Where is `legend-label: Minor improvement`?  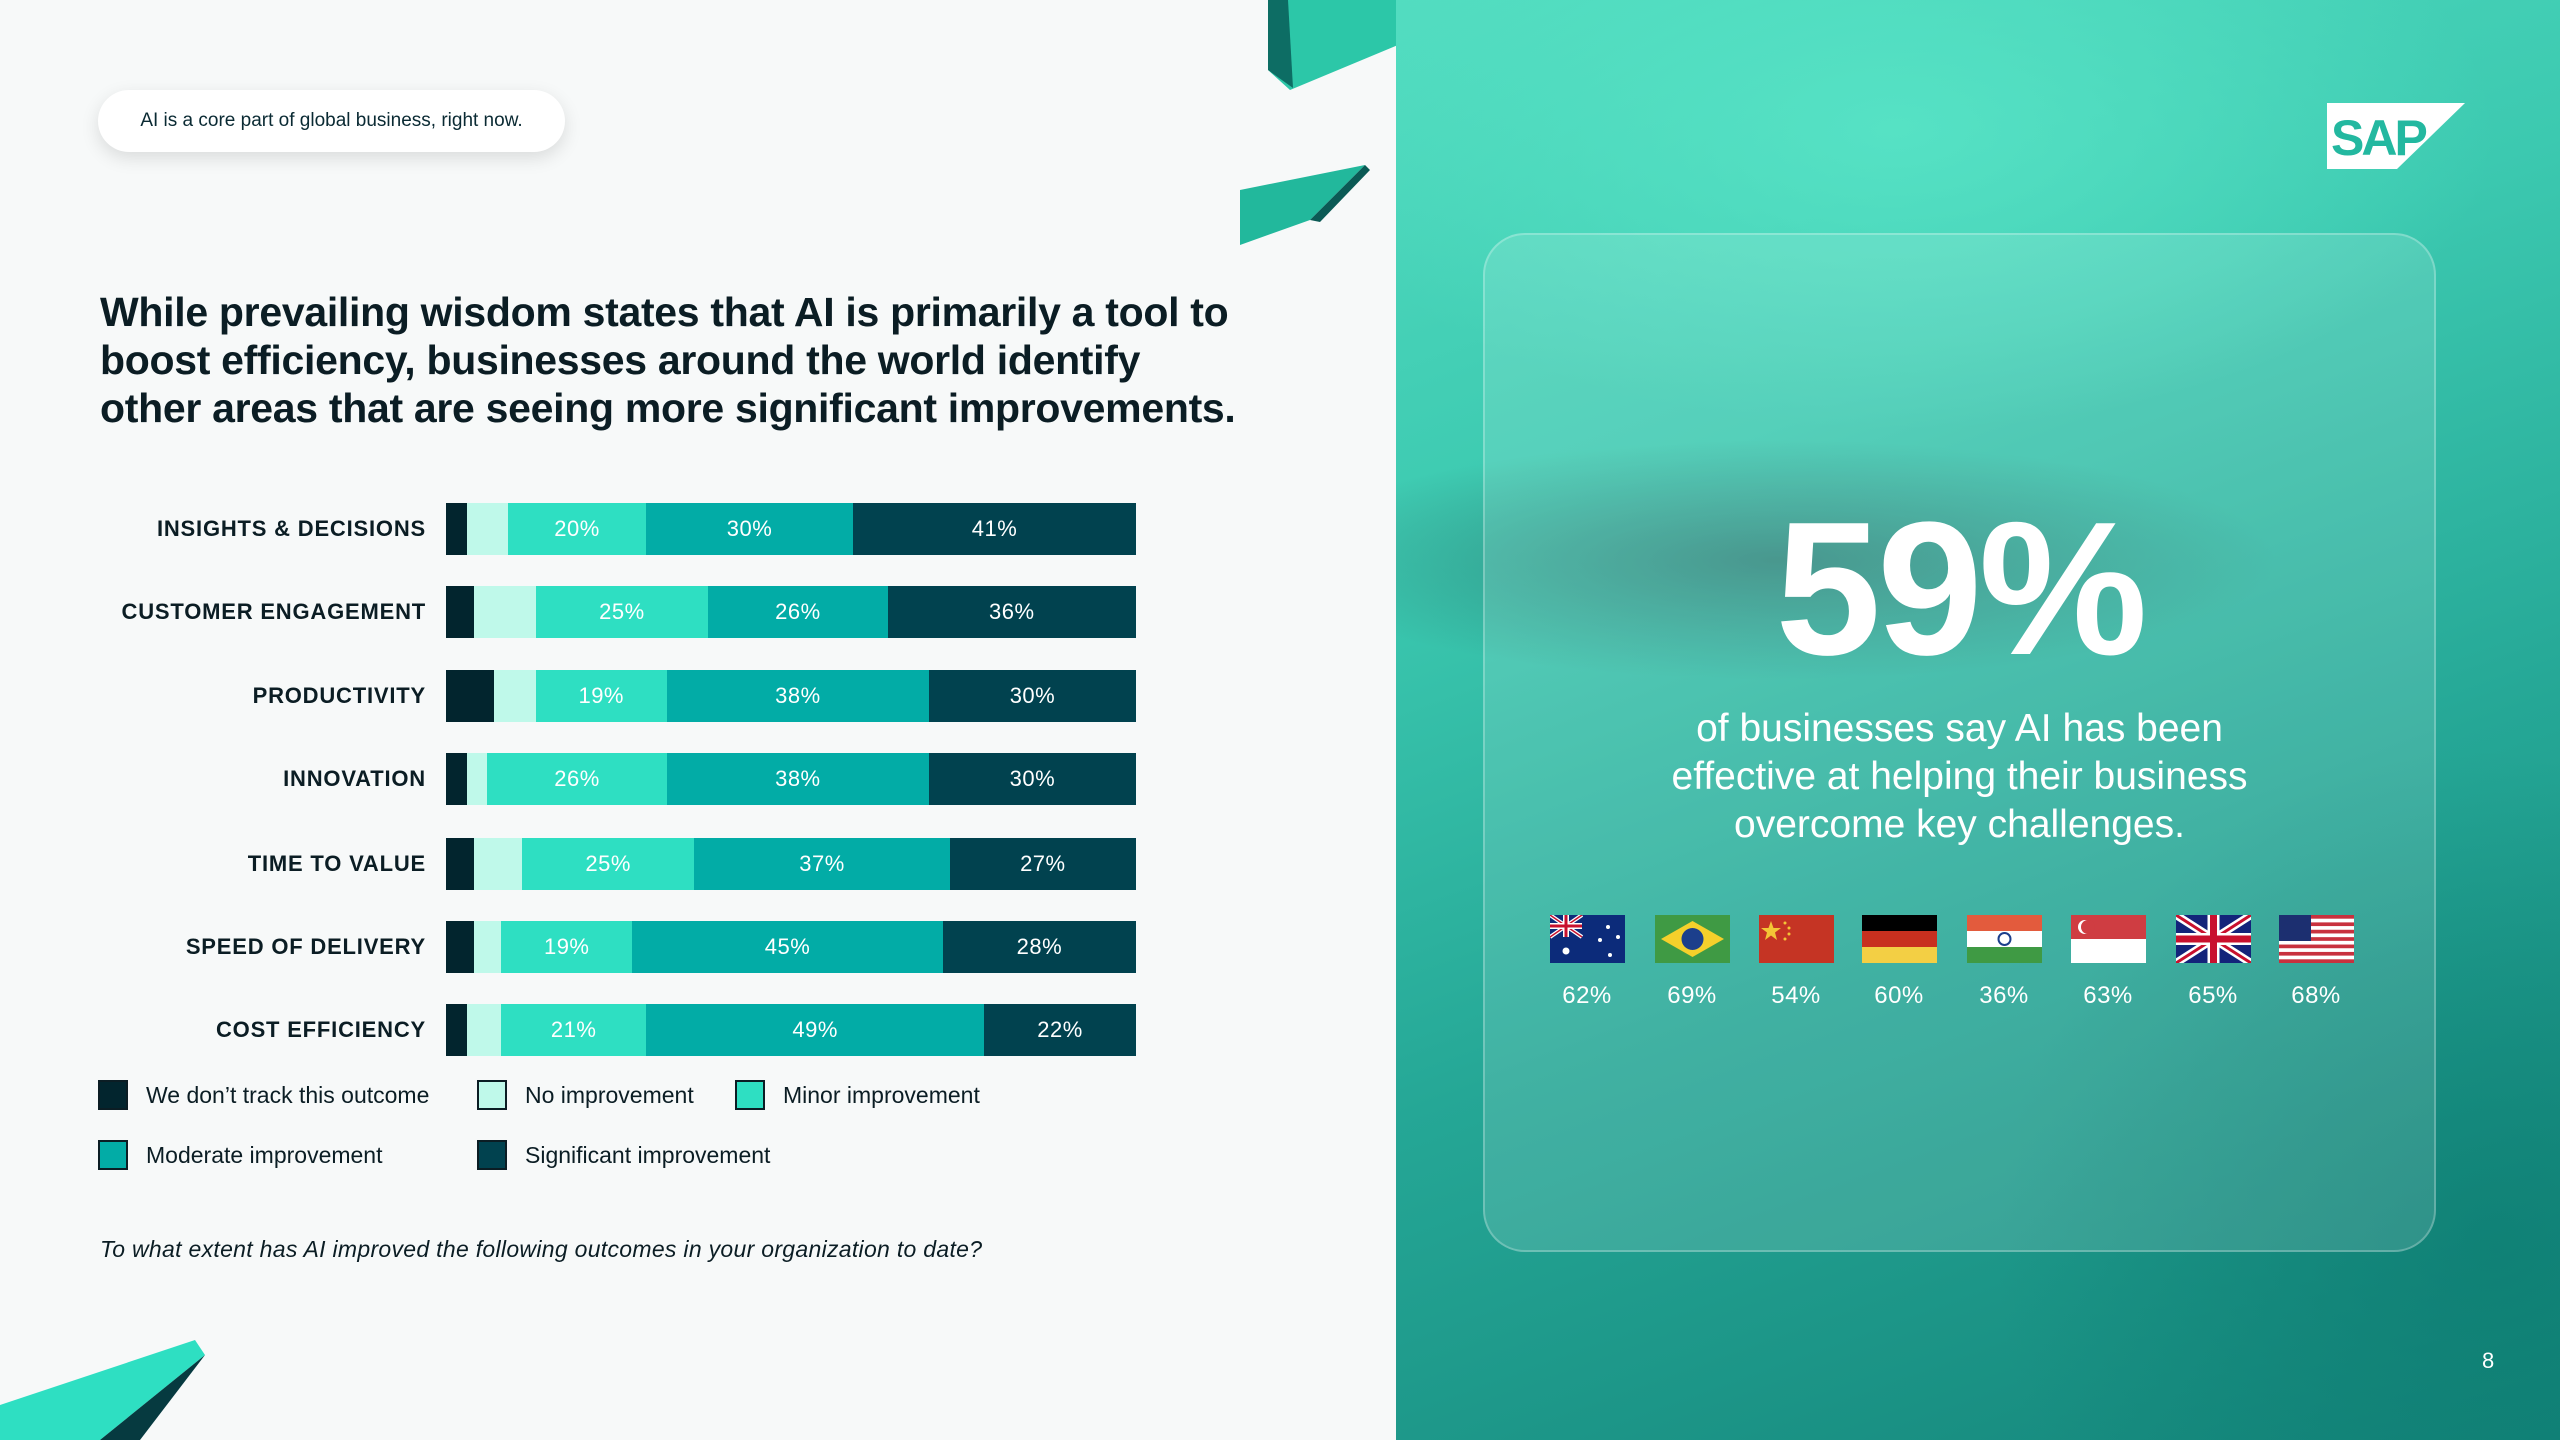
legend-label: Minor improvement is located at coordinates (881, 1094).